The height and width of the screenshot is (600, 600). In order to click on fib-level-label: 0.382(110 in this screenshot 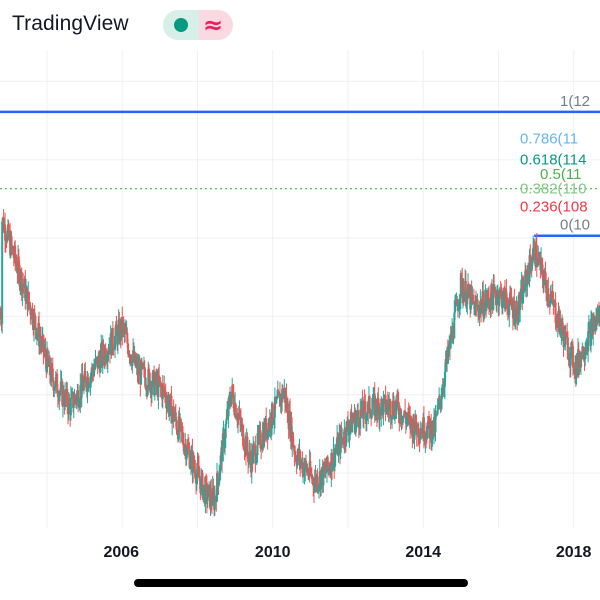, I will do `click(553, 189)`.